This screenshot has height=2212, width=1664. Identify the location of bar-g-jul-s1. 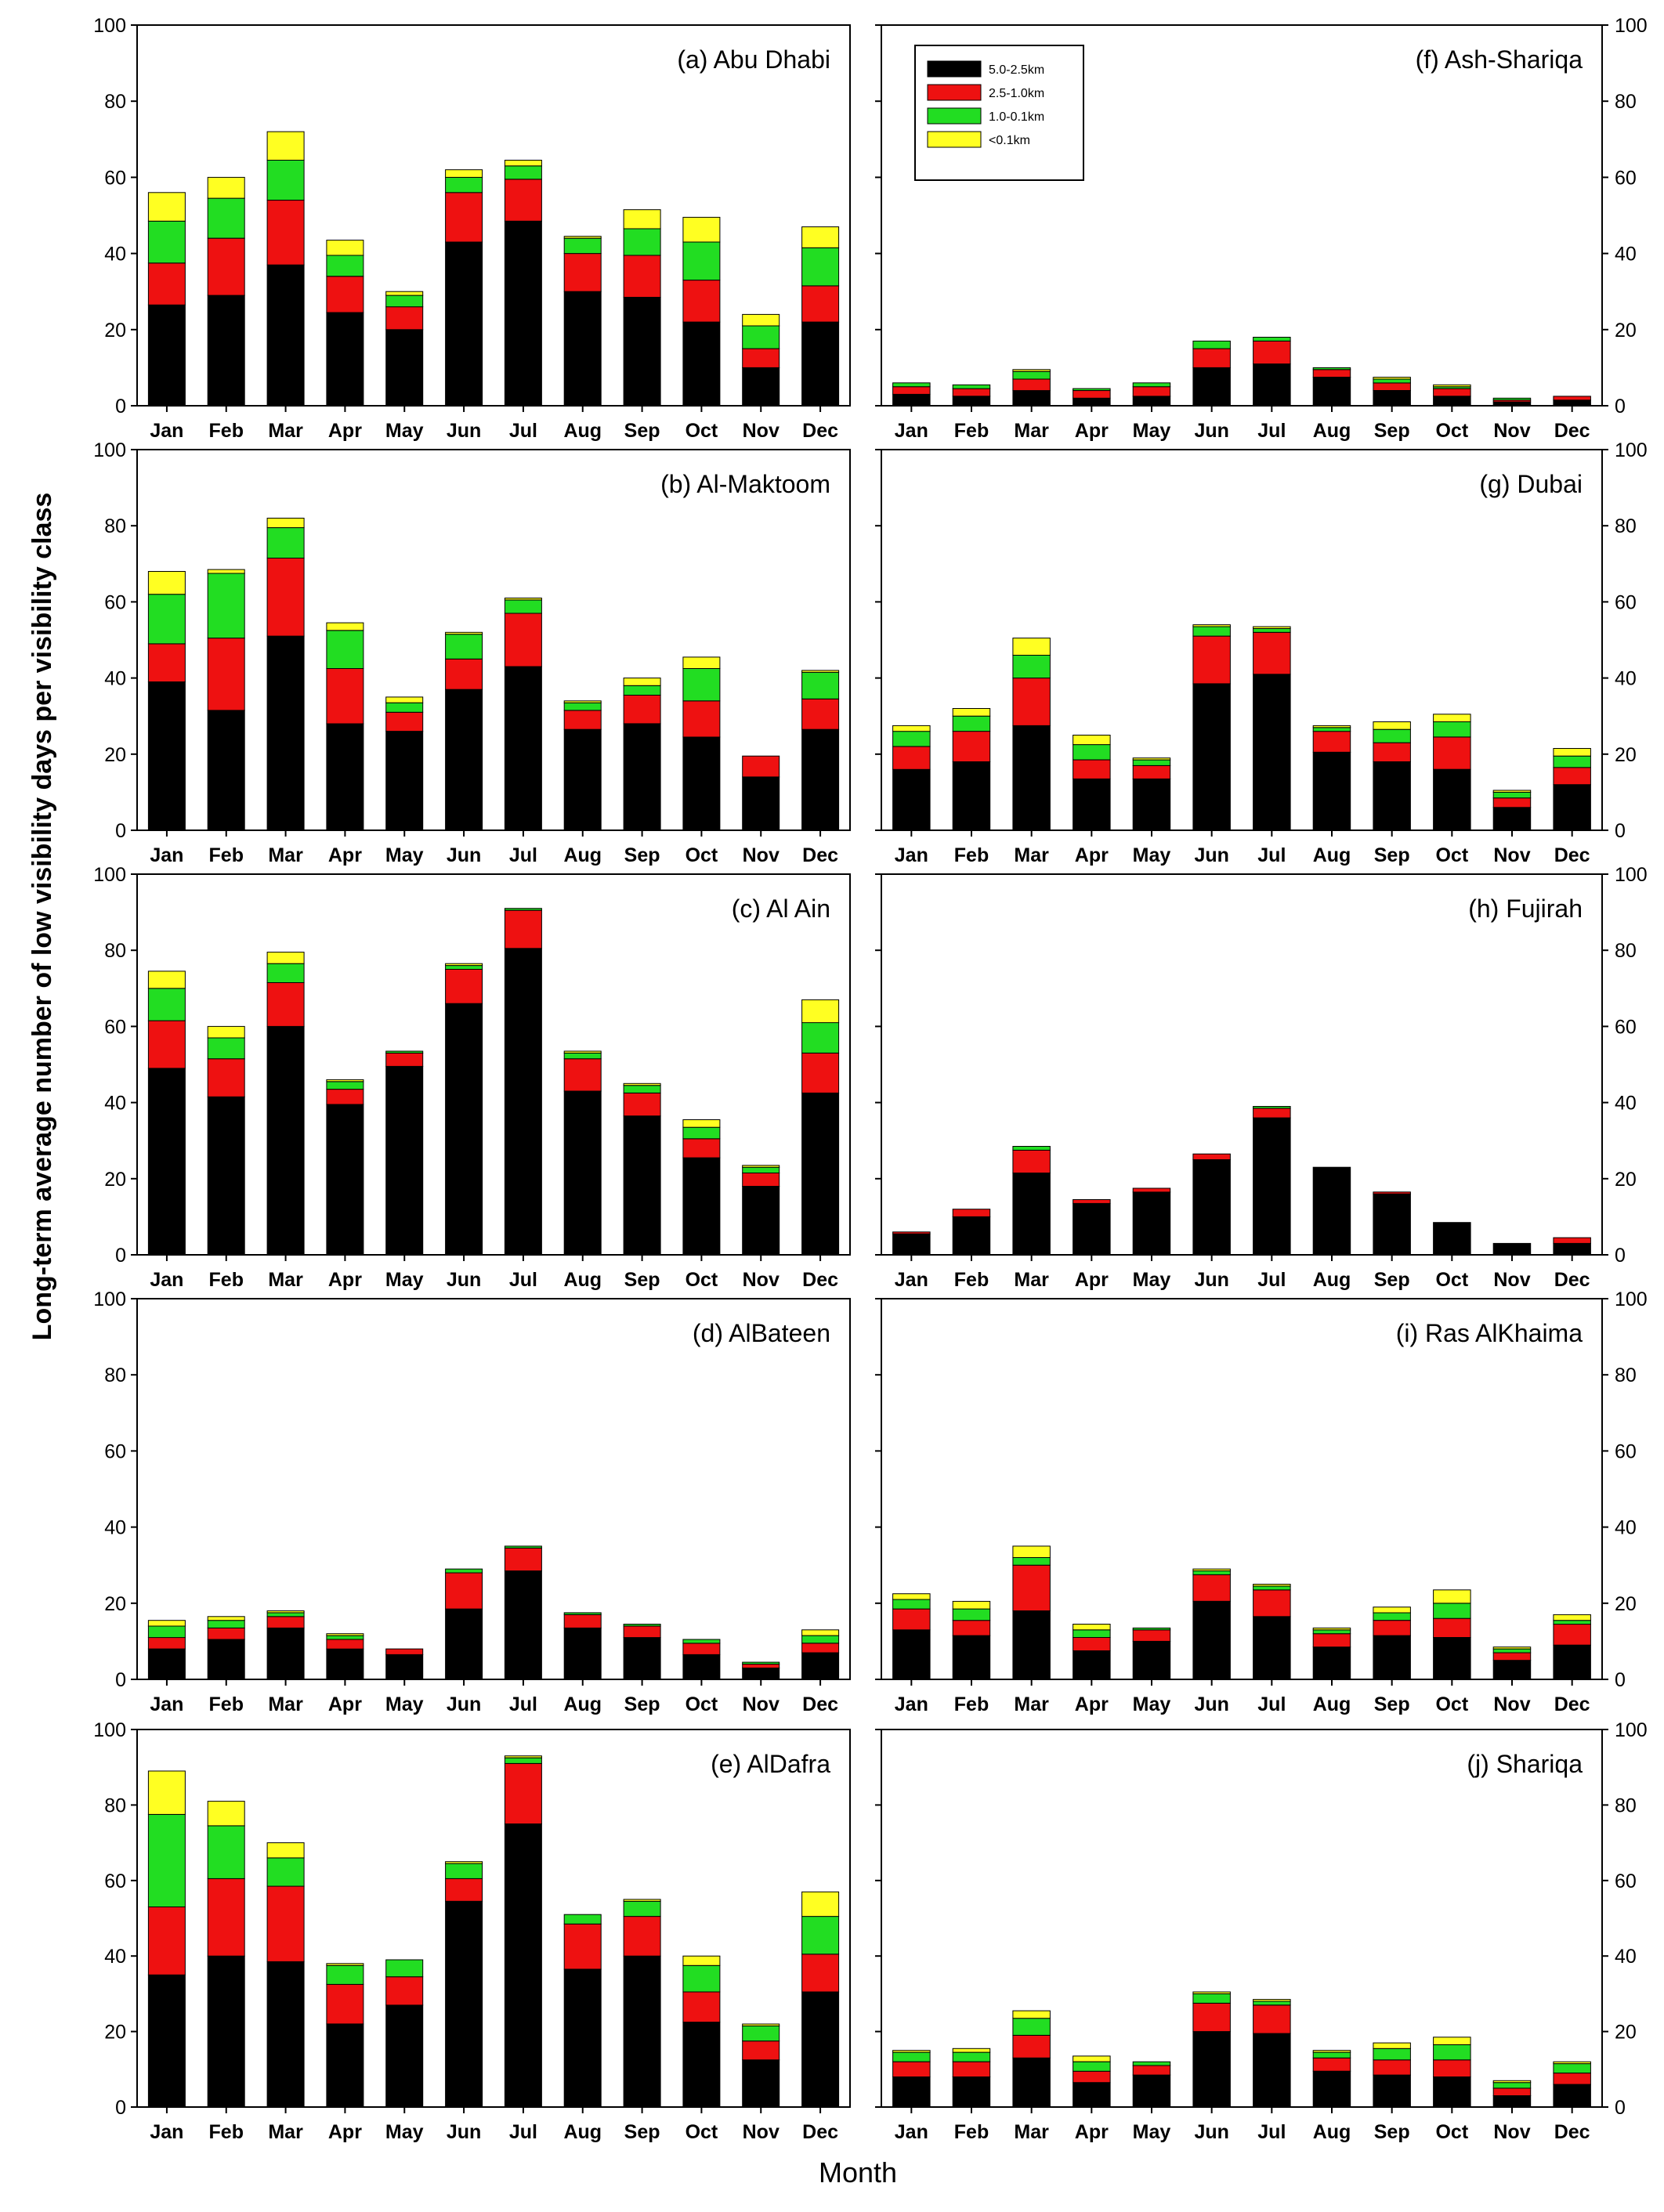
(1272, 653).